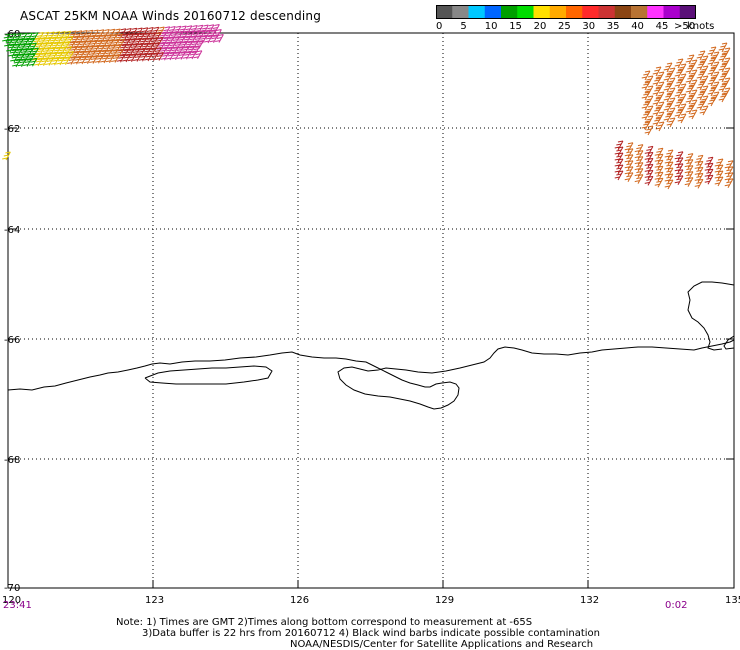 This screenshot has height=650, width=740. What do you see at coordinates (685, 26) in the screenshot?
I see `colorbar-label: >50` at bounding box center [685, 26].